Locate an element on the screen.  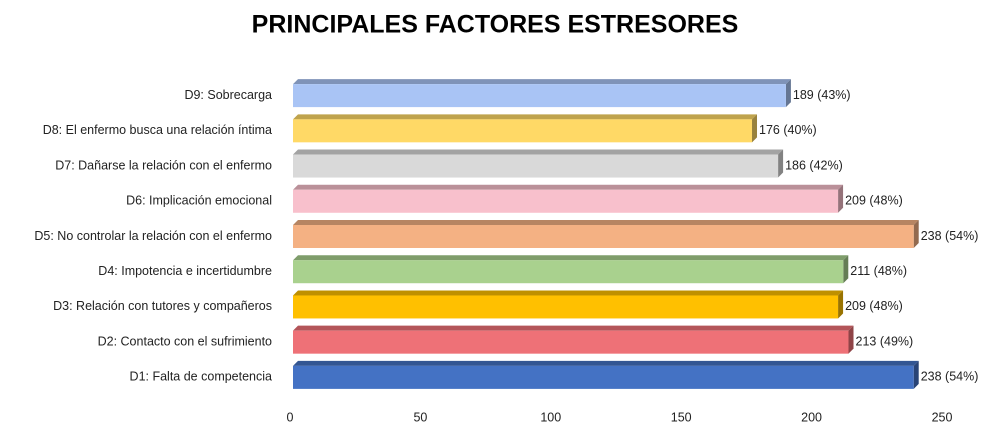
x-tick-label: 250 is located at coordinates (942, 417).